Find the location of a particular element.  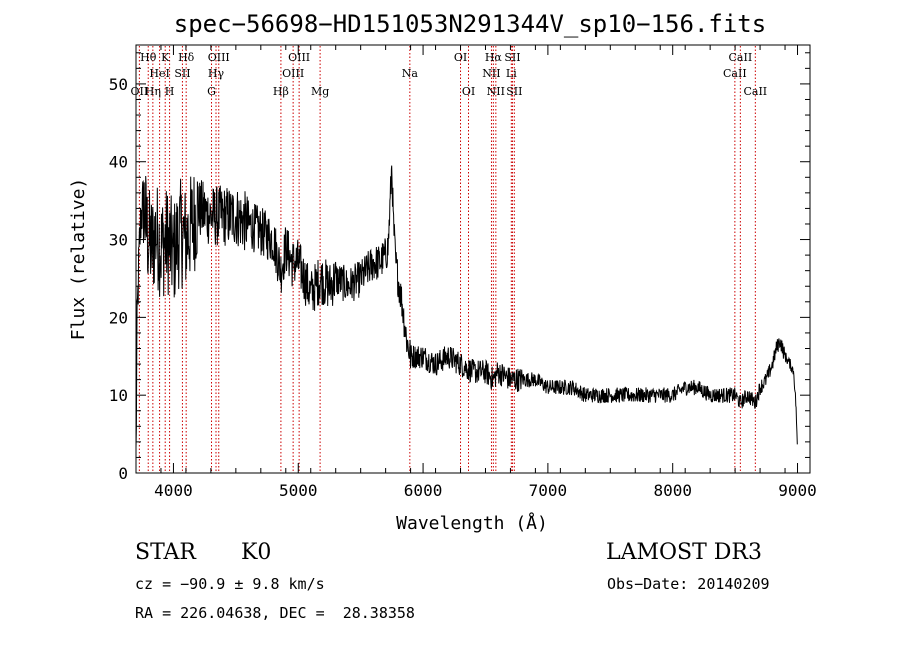

spectral-line-label: Hγ is located at coordinates (216, 73).